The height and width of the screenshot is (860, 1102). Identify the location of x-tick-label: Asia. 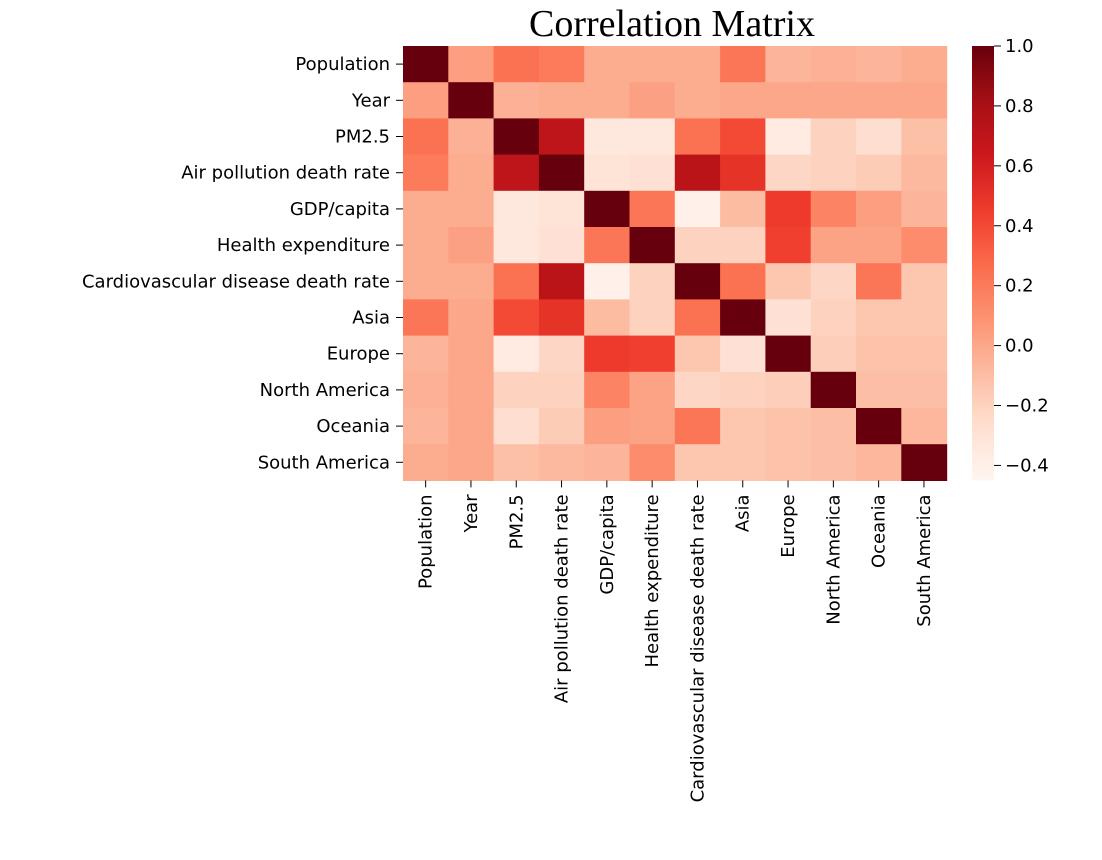
(743, 513).